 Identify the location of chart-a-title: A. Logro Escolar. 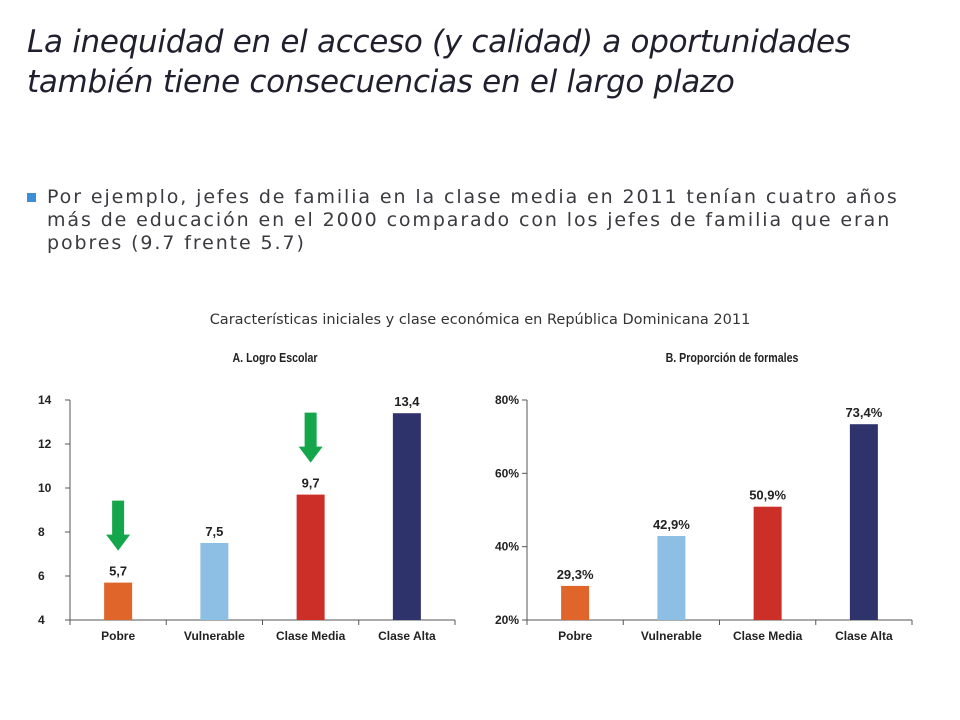
(275, 358).